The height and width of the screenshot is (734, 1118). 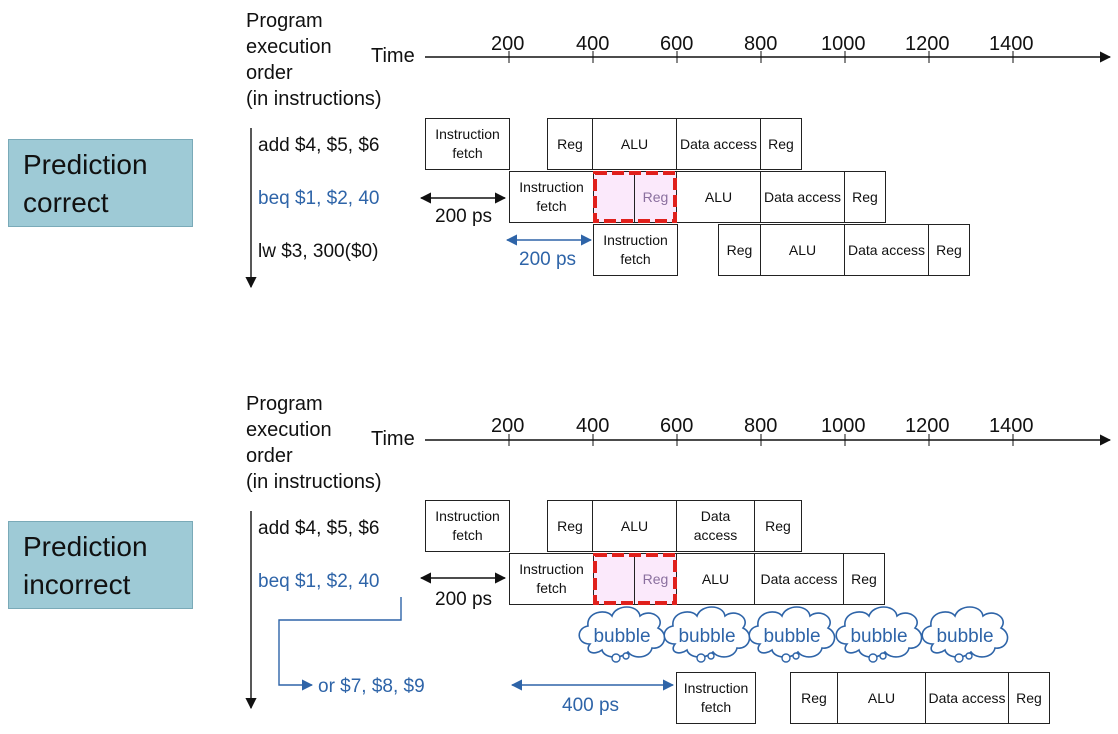 I want to click on label-line: correct, so click(x=66, y=202).